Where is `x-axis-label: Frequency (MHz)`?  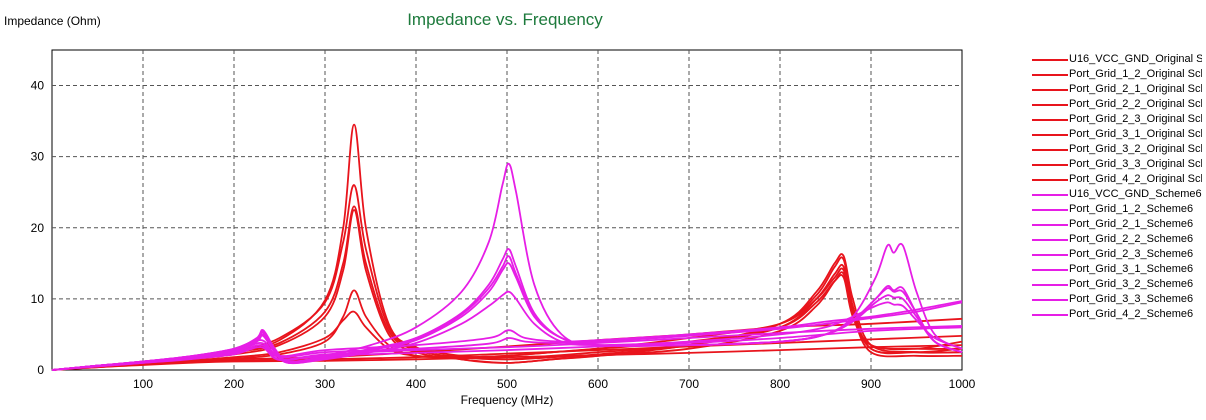 x-axis-label: Frequency (MHz) is located at coordinates (507, 400).